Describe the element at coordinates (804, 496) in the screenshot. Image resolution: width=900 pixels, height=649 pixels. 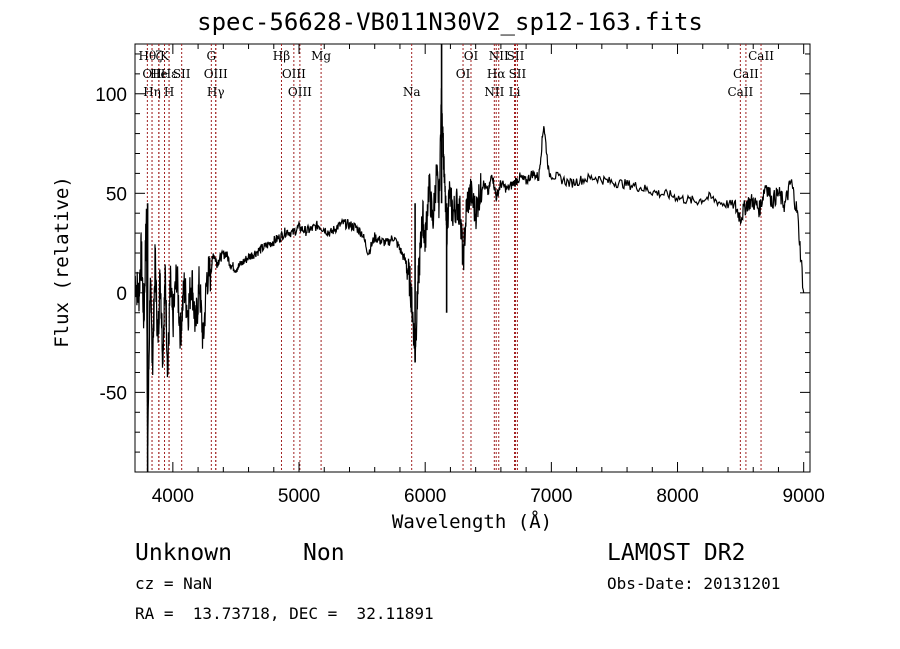
I see `x-tick-label: 9000` at that location.